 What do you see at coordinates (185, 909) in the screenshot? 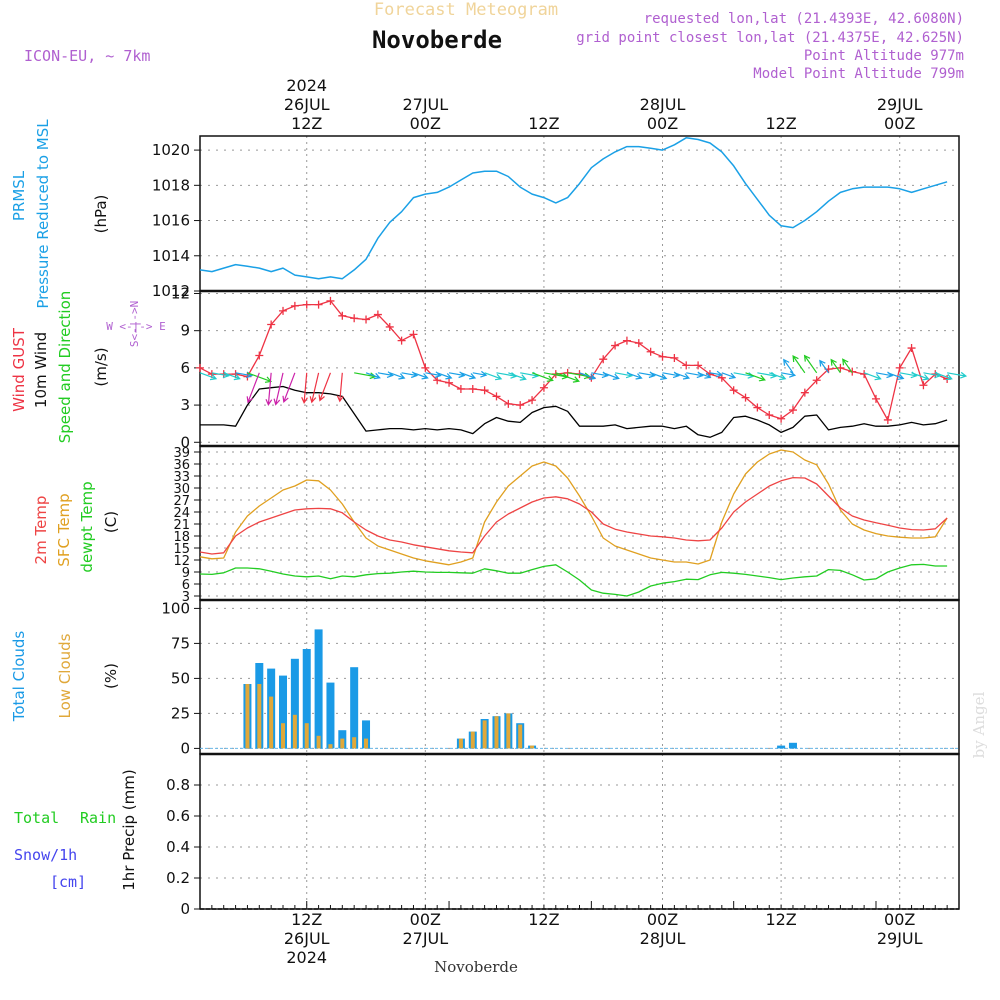
I see `y-tick-label: 0` at bounding box center [185, 909].